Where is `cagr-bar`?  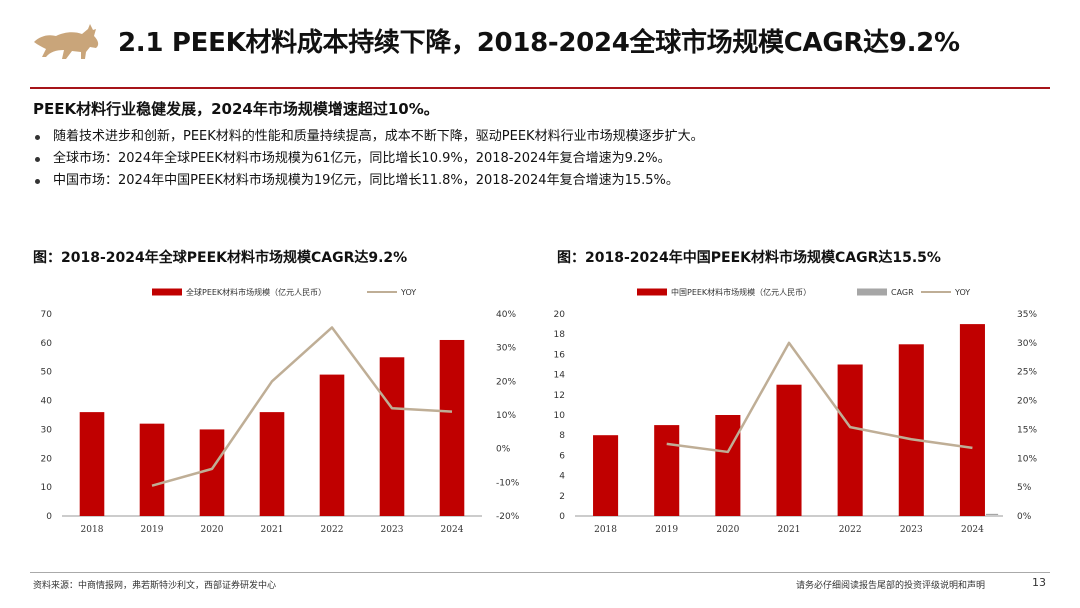
cagr-bar is located at coordinates (992, 514).